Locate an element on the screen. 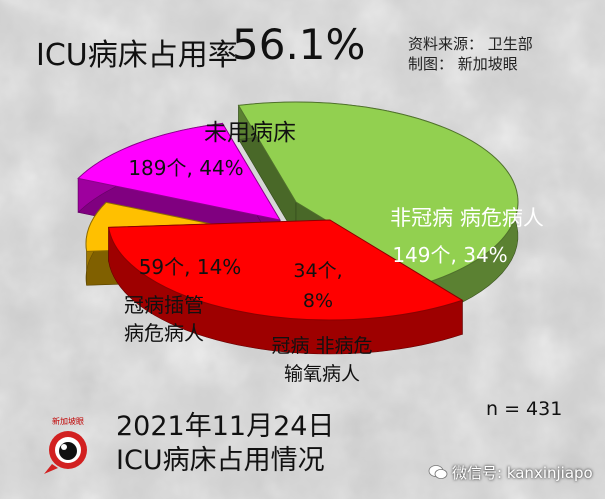 Image resolution: width=605 pixels, height=499 pixels. wechat-watermark: 微信号: kanxinjiapo is located at coordinates (510, 472).